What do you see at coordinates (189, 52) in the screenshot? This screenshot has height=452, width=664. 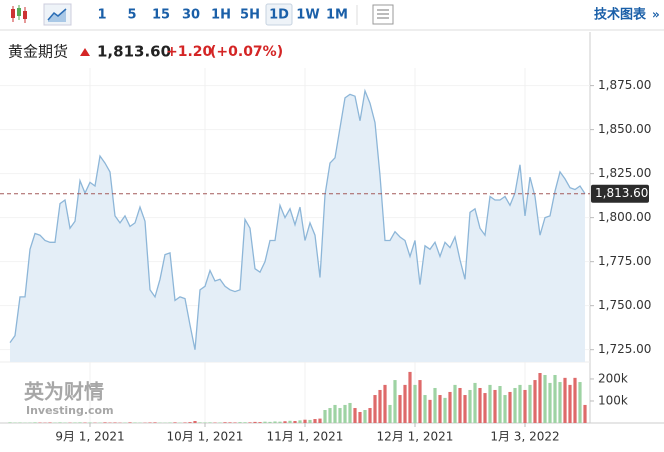 I see `price-change: +1.20` at bounding box center [189, 52].